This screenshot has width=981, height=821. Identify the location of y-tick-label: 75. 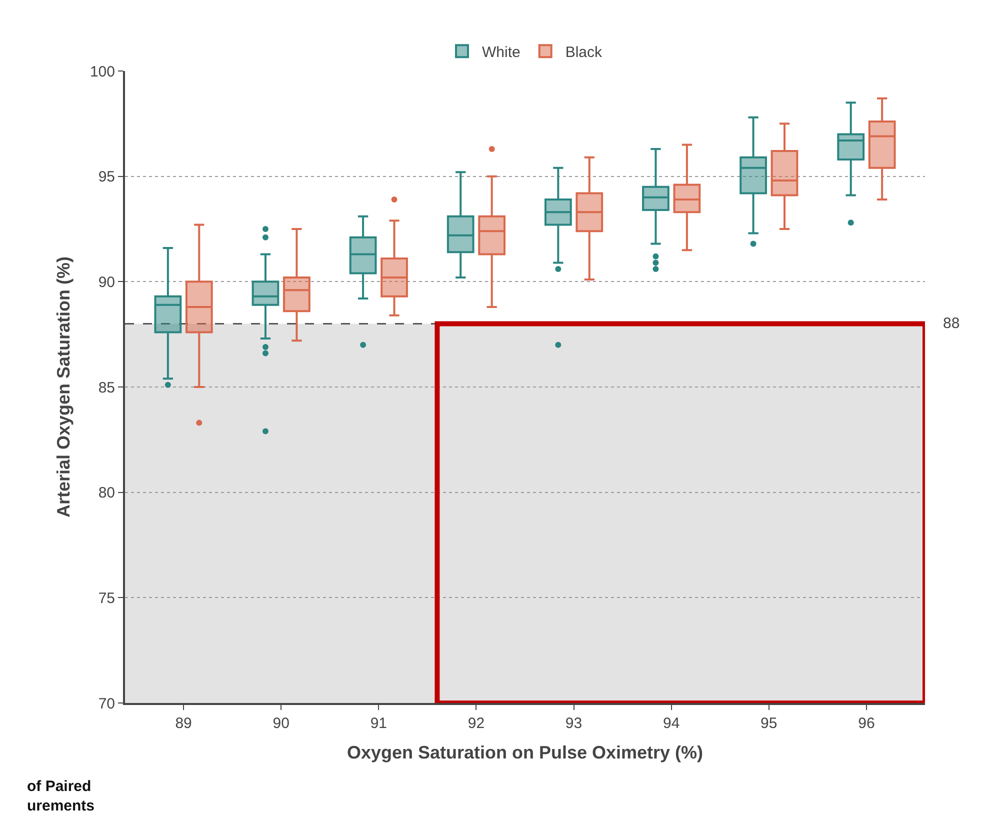
(106, 598).